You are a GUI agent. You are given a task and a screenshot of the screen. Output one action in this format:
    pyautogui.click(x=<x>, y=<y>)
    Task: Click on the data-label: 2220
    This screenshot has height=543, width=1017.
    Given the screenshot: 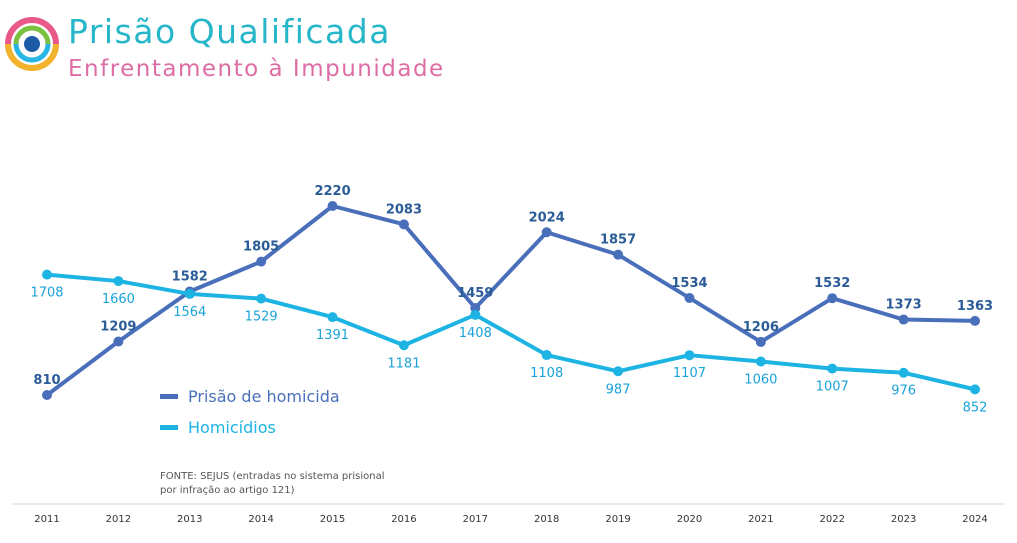 What is the action you would take?
    pyautogui.click(x=332, y=191)
    